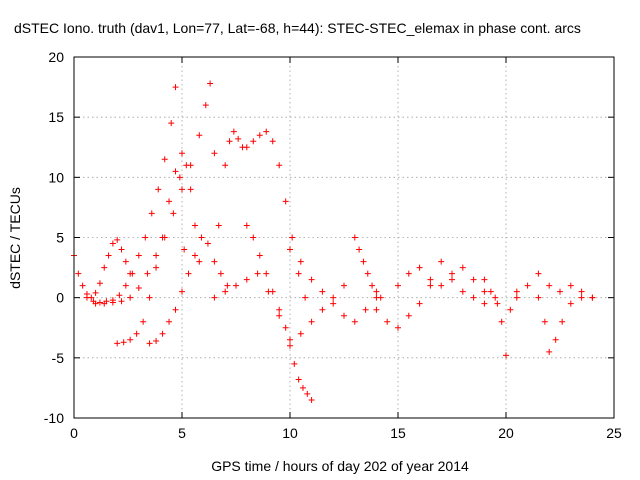 This screenshot has height=480, width=640. Describe the element at coordinates (56, 117) in the screenshot. I see `y-tick-label: 15` at that location.